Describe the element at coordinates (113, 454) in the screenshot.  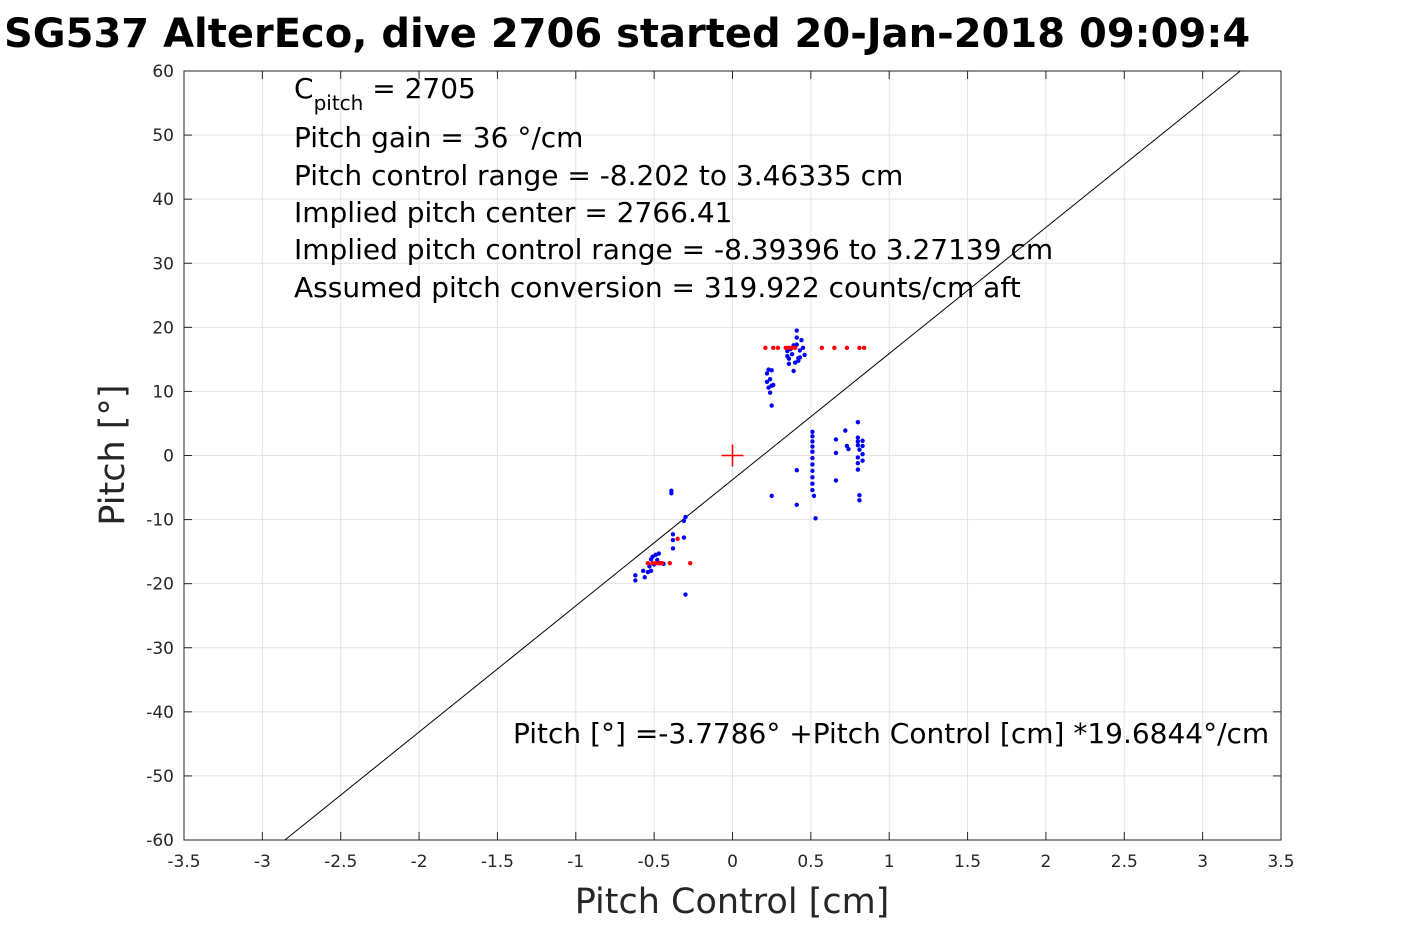
I see `y-axis-label: Pitch [°]` at that location.